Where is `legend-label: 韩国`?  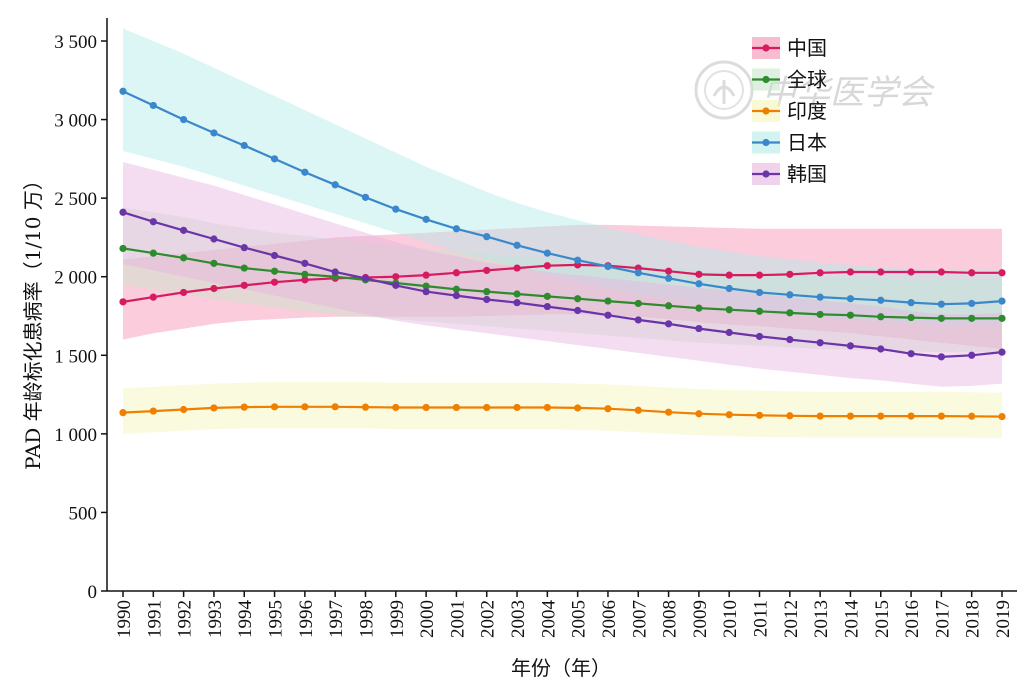
legend-label: 韩国 is located at coordinates (807, 174).